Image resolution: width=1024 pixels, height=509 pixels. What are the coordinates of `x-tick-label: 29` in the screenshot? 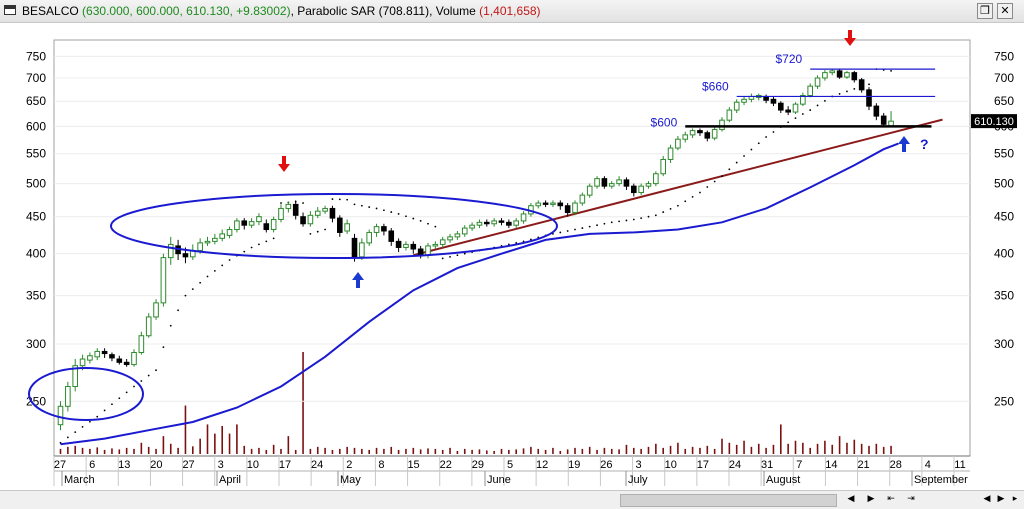 It's located at (478, 465).